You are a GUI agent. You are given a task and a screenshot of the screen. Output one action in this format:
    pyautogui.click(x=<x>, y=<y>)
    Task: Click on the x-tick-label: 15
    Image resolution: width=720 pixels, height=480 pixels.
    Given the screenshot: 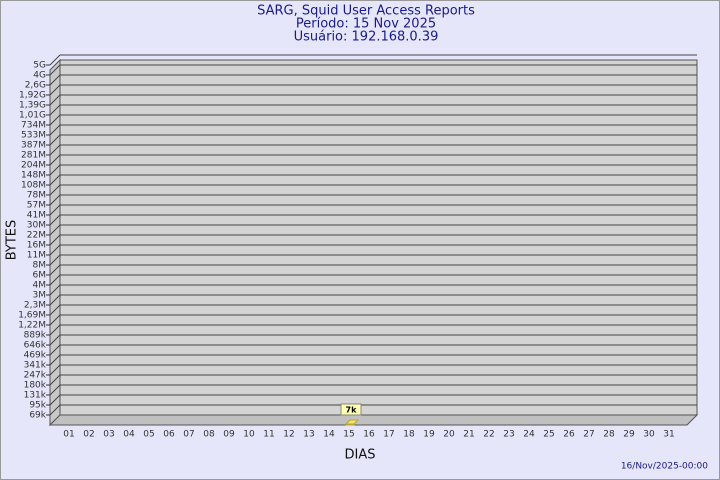 What is the action you would take?
    pyautogui.click(x=348, y=435)
    